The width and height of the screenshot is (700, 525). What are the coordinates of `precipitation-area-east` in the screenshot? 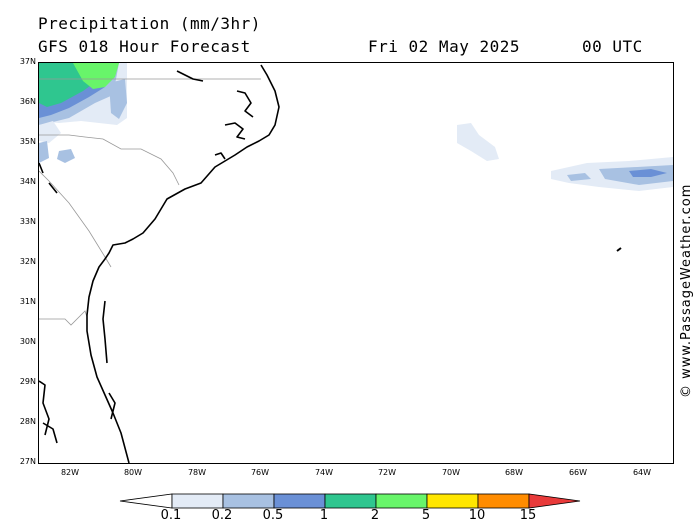 It's located at (612, 174).